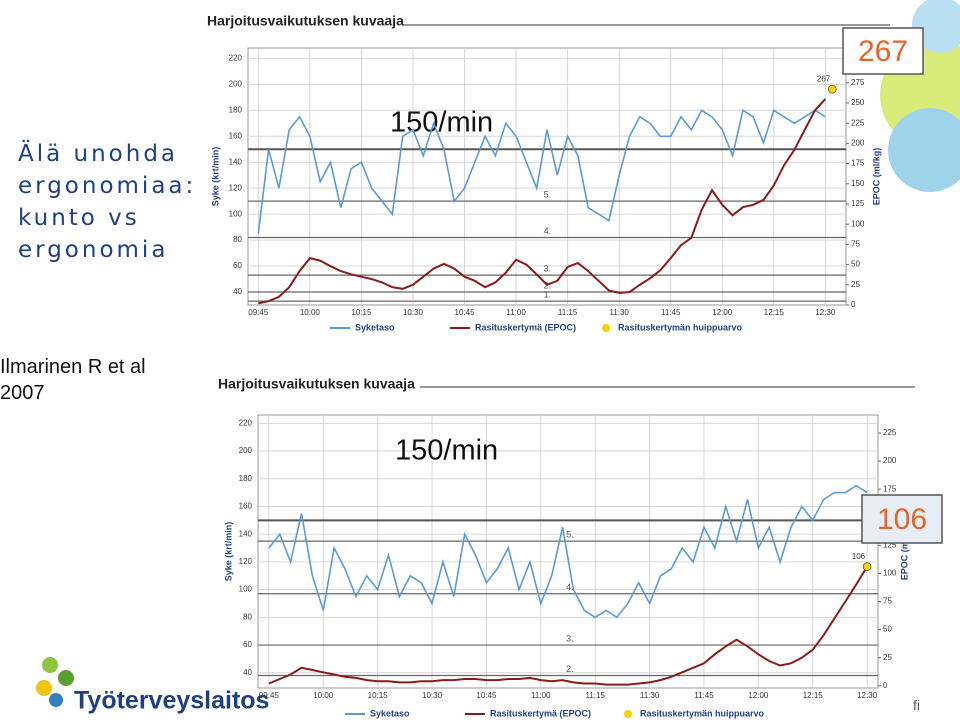 The width and height of the screenshot is (960, 722). I want to click on zone-label: 1., so click(548, 294).